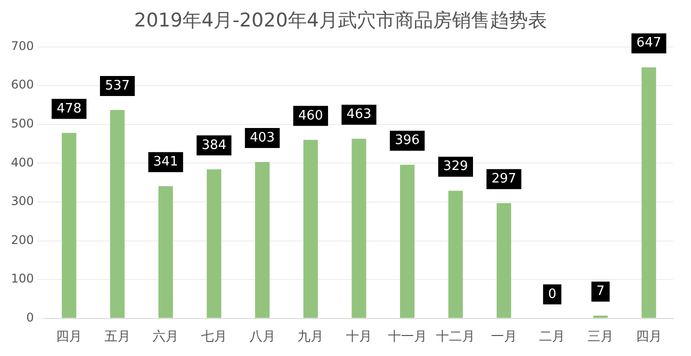 The image size is (691, 356). I want to click on x-tick-label: 六月, so click(165, 337).